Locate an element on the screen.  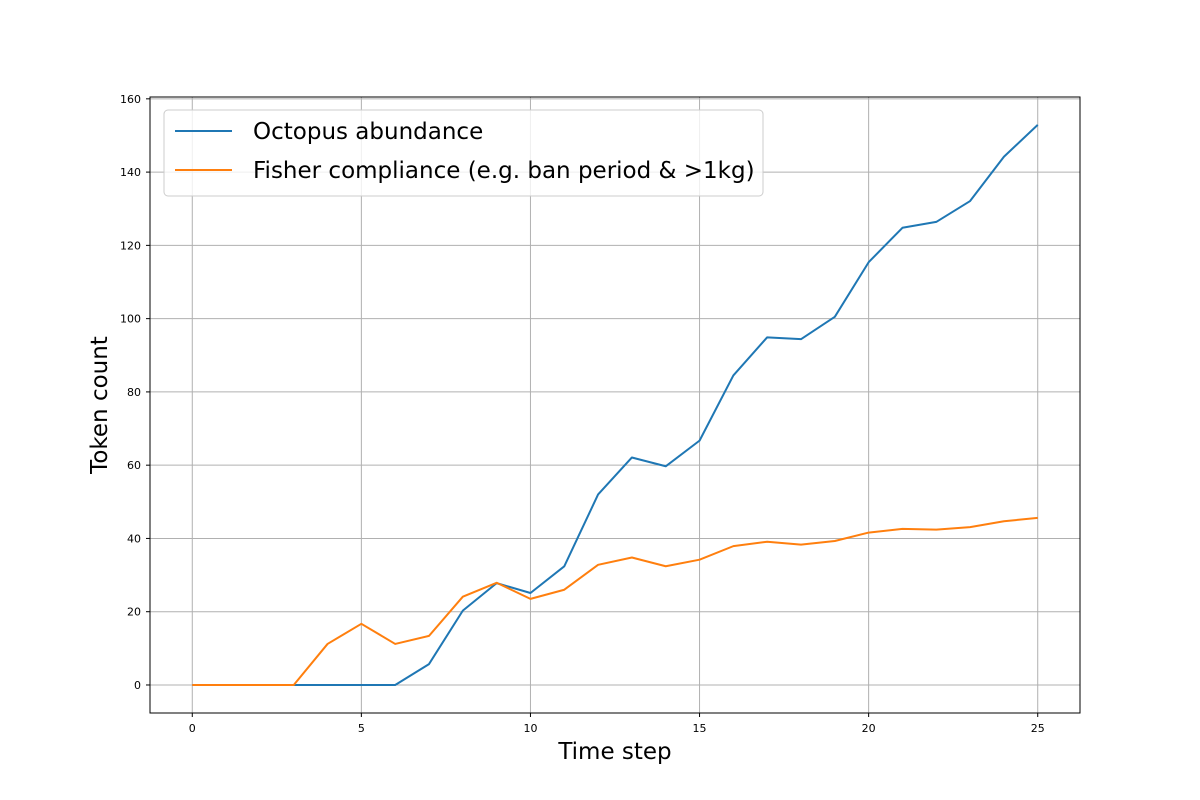
y-tick-label: 20 is located at coordinates (134, 612).